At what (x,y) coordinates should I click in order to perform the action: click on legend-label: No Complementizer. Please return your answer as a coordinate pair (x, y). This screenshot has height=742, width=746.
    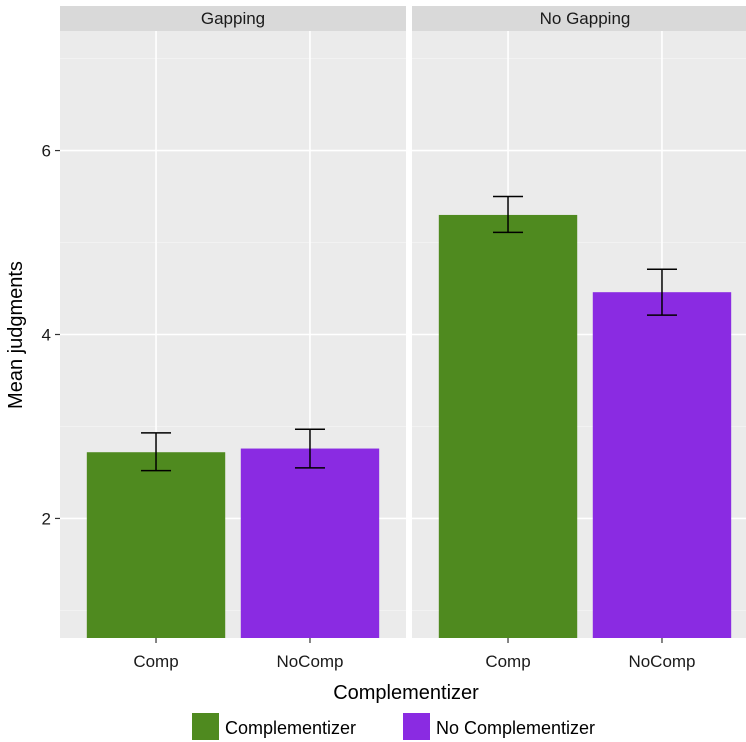
    Looking at the image, I should click on (515, 728).